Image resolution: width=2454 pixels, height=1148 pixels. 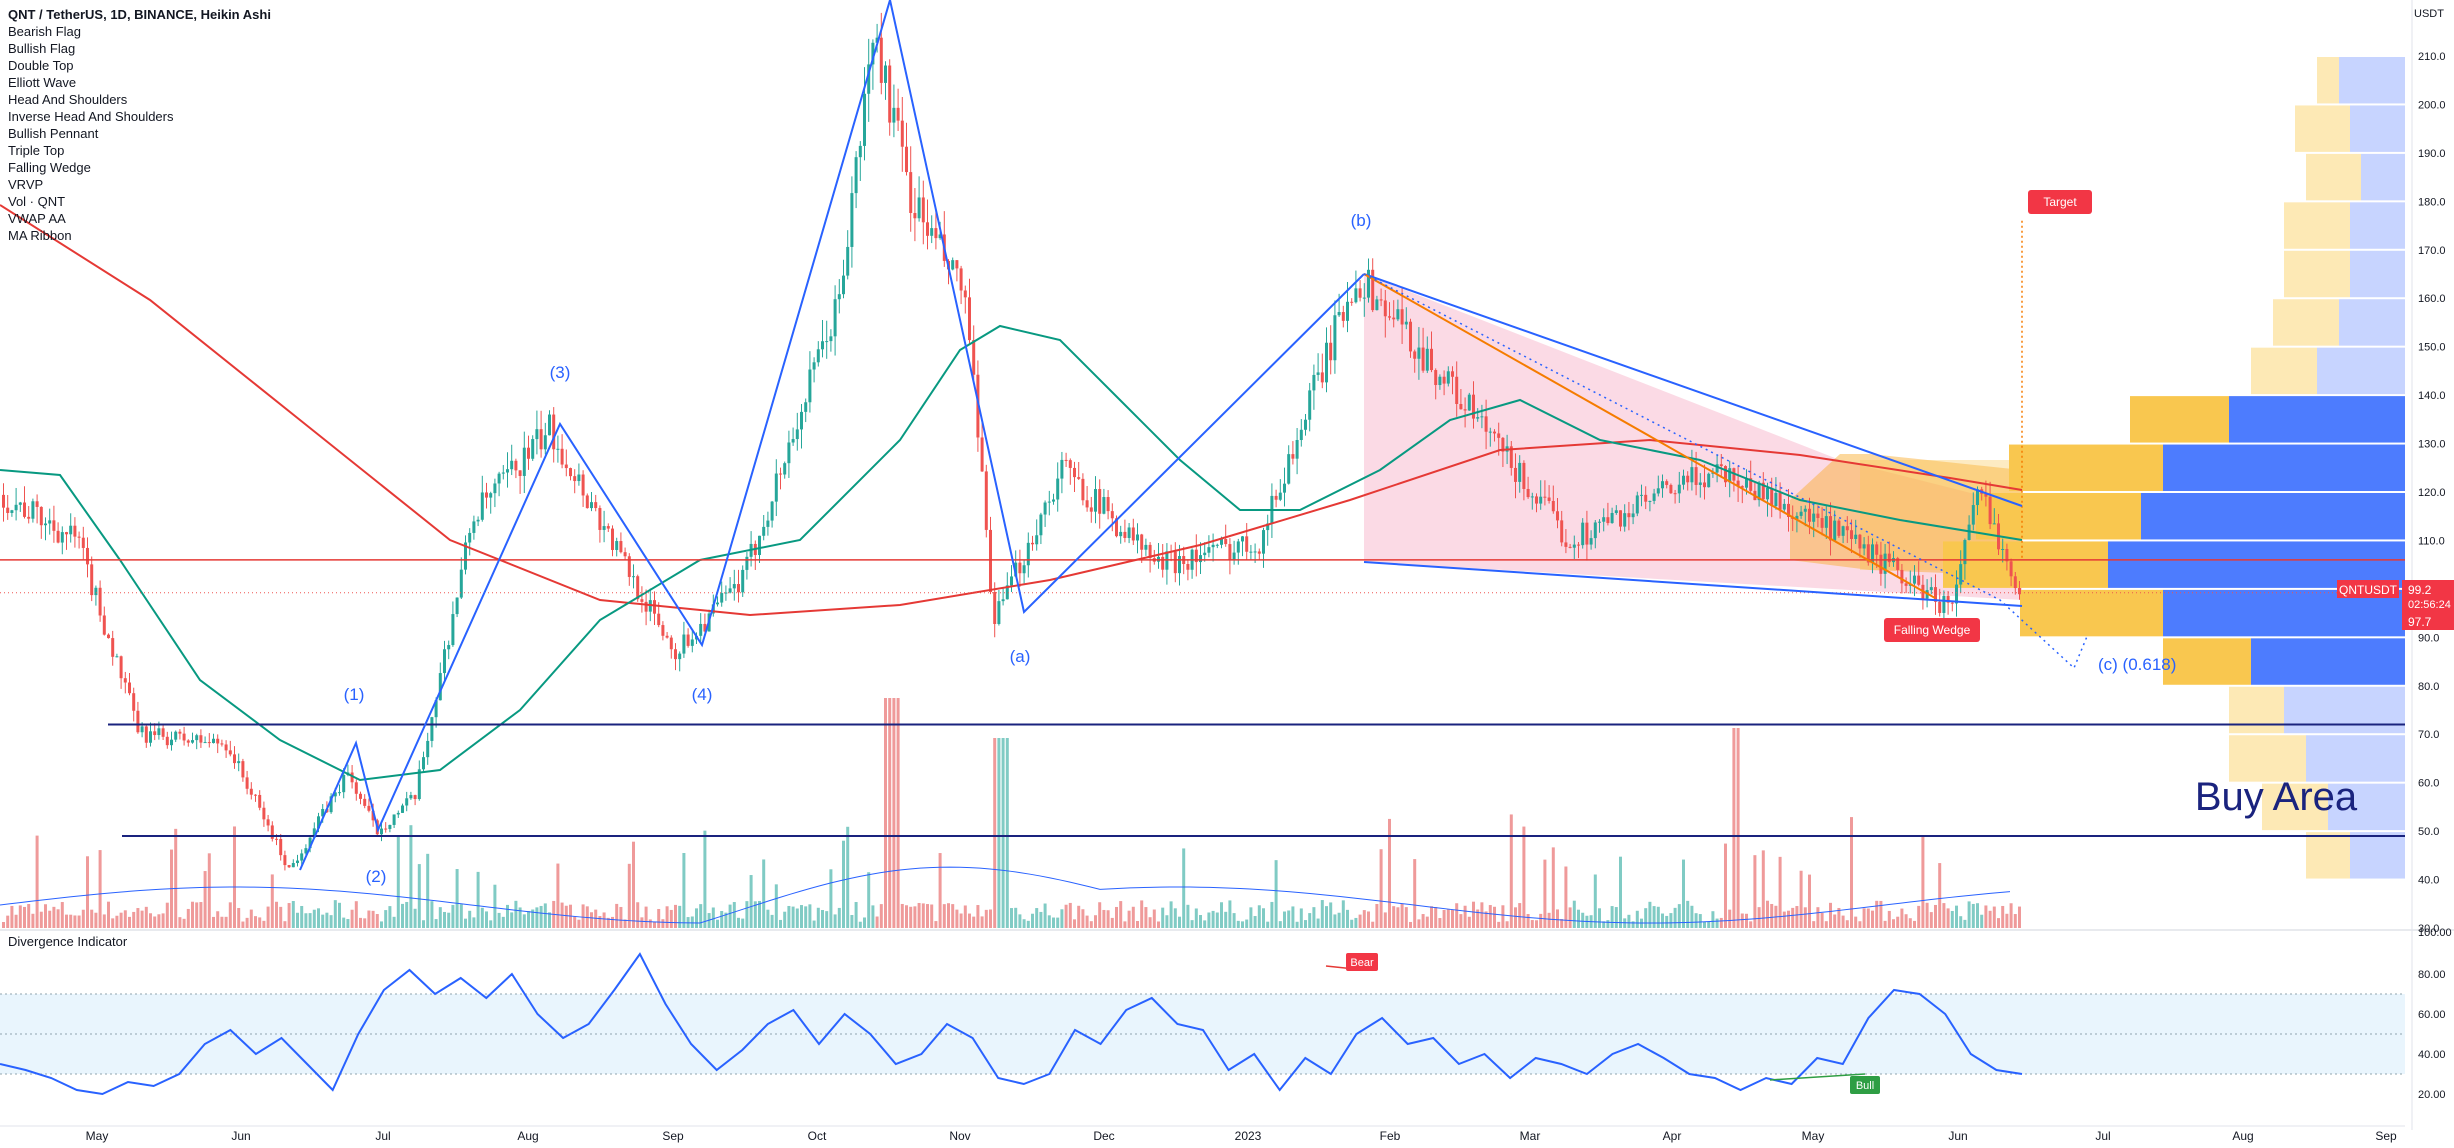 I want to click on indicator-volume: Vol · QNT, so click(x=37, y=201).